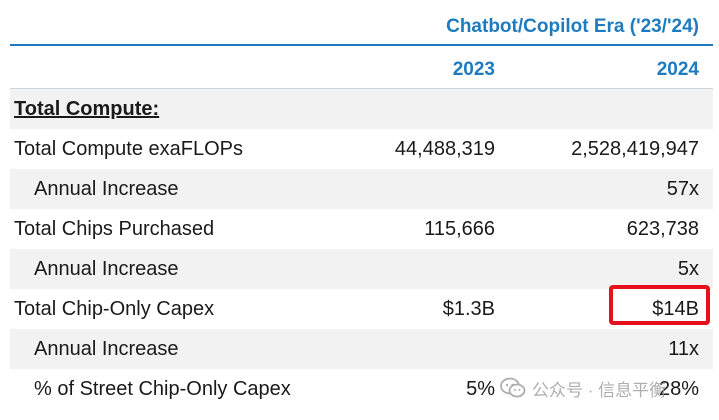 This screenshot has width=719, height=420. Describe the element at coordinates (635, 149) in the screenshot. I see `value-2024: 2,528,419,947` at that location.